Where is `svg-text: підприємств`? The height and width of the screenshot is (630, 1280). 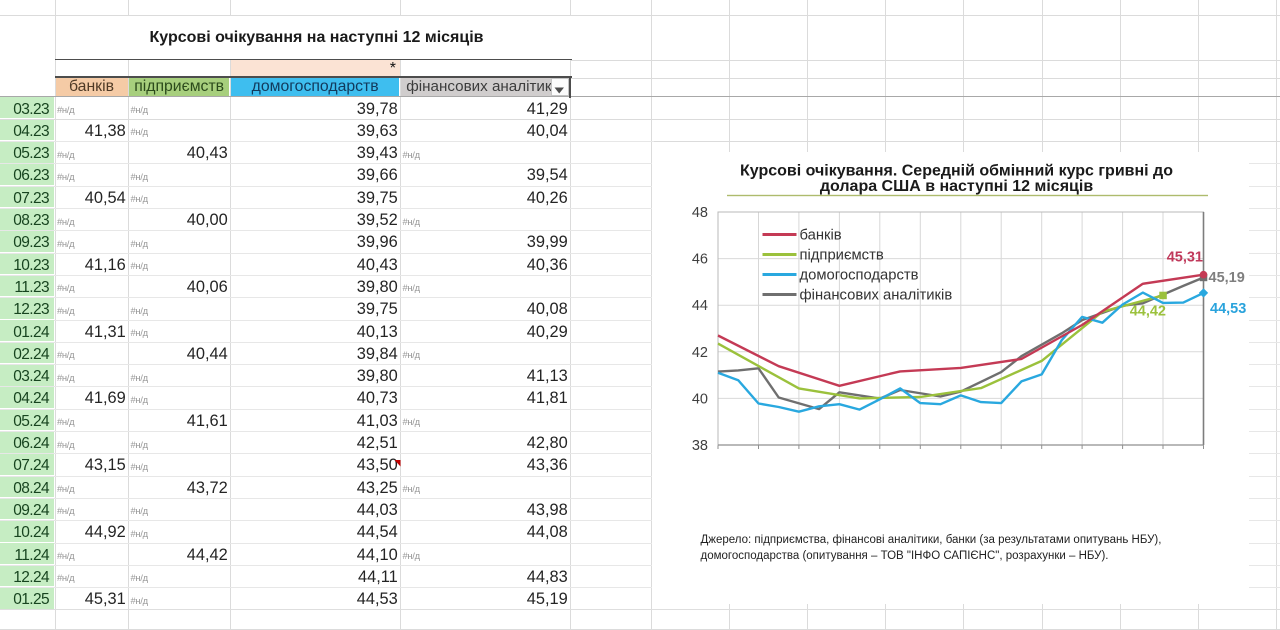
svg-text: підприємств is located at coordinates (842, 256).